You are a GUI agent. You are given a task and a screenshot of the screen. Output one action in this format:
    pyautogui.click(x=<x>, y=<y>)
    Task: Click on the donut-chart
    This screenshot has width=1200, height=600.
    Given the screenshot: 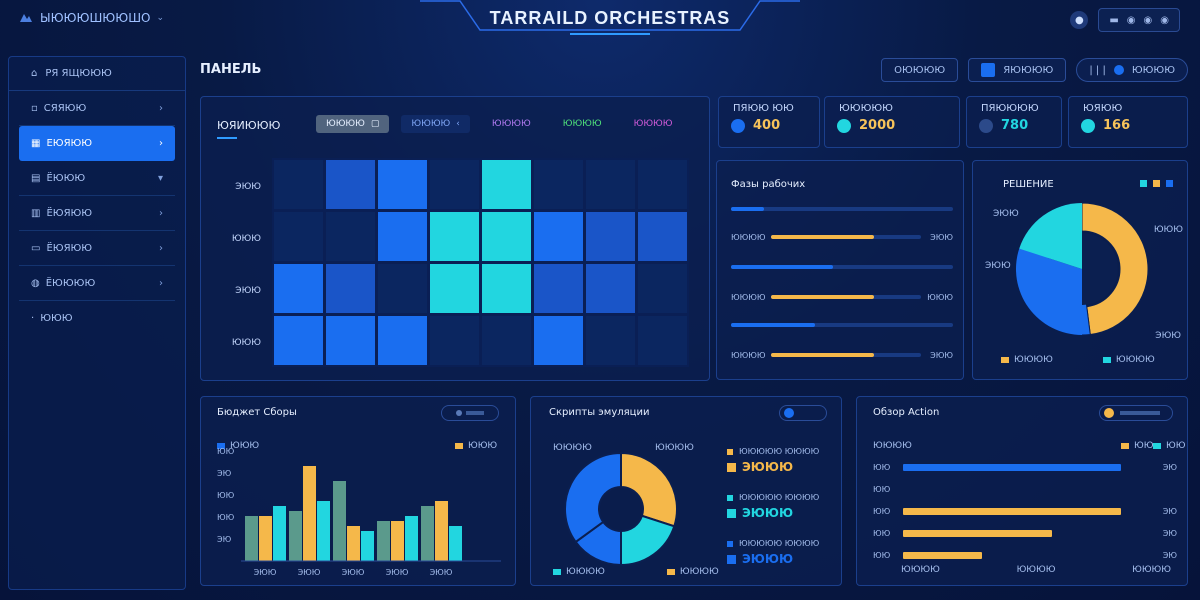 What is the action you would take?
    pyautogui.click(x=621, y=509)
    